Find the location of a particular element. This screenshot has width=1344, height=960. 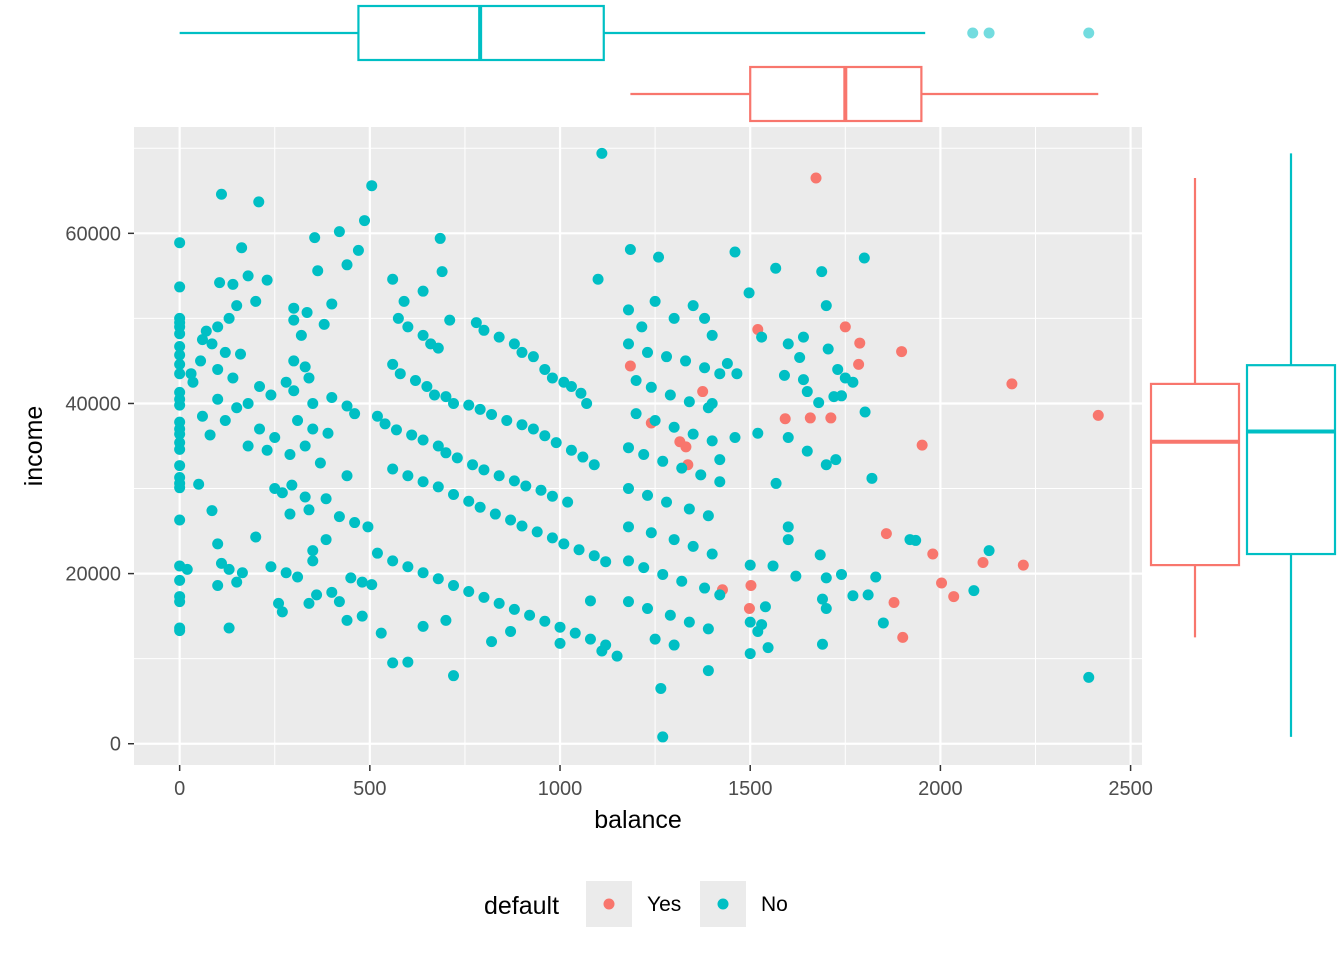

y-tick-label: 20000 is located at coordinates (93, 575).